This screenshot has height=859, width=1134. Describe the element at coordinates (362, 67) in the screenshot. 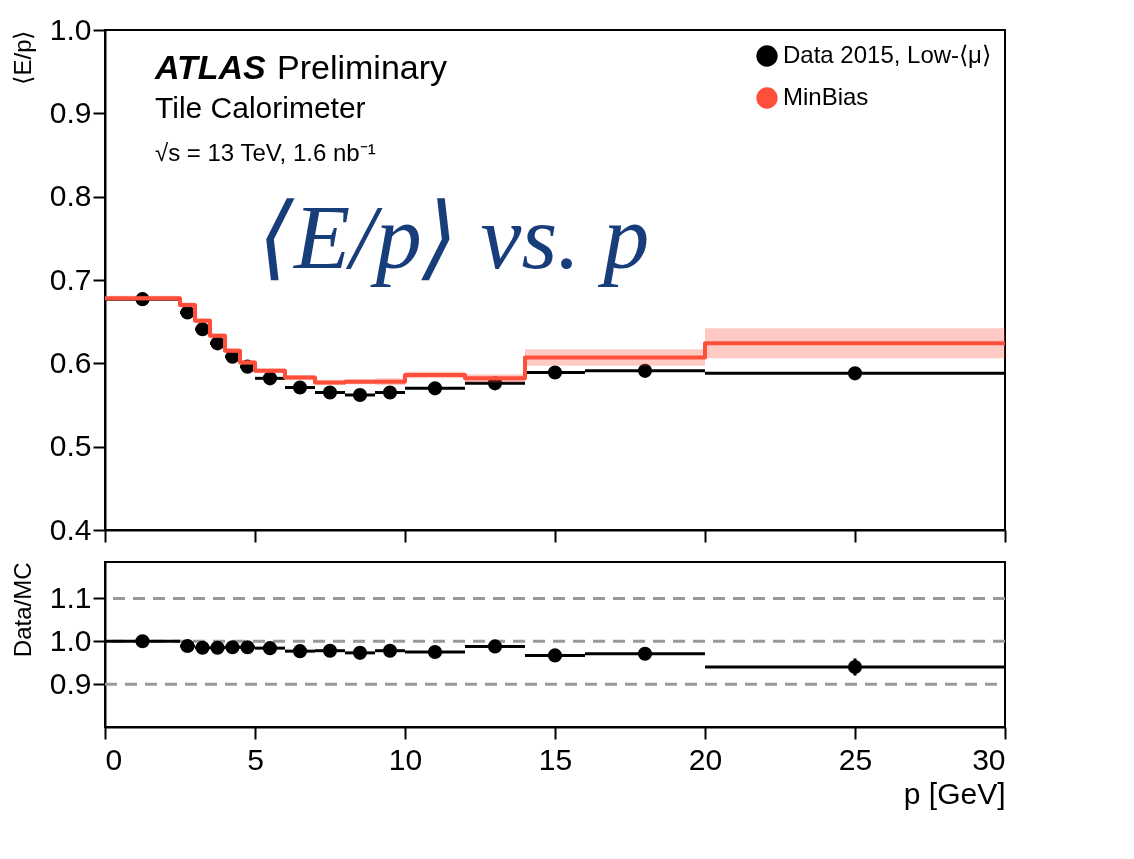

I see `annotation: Preliminary` at that location.